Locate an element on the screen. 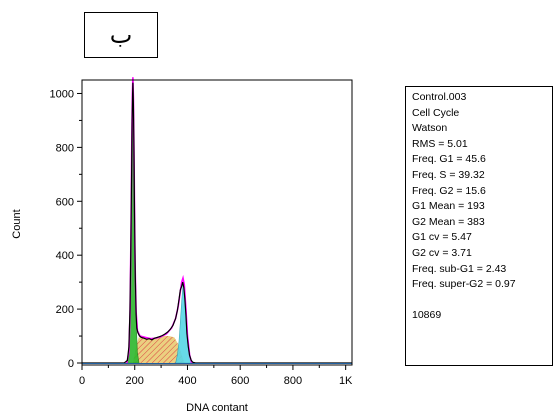  stat-line-freq-s: Freq. S = 39.32 is located at coordinates (448, 174).